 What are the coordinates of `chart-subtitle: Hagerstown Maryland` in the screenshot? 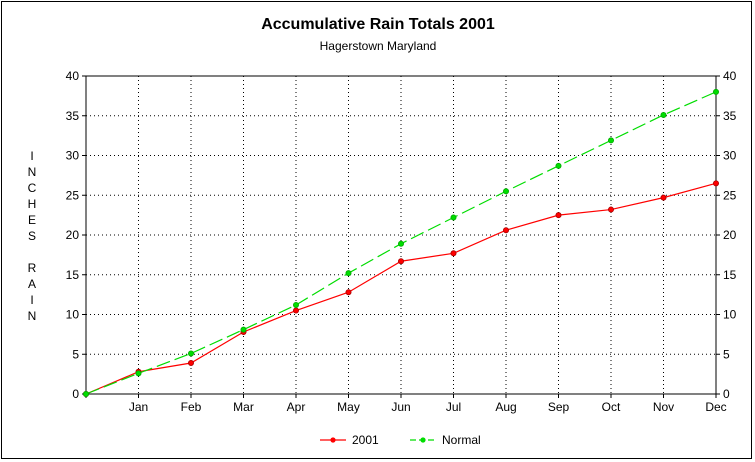 It's located at (378, 46).